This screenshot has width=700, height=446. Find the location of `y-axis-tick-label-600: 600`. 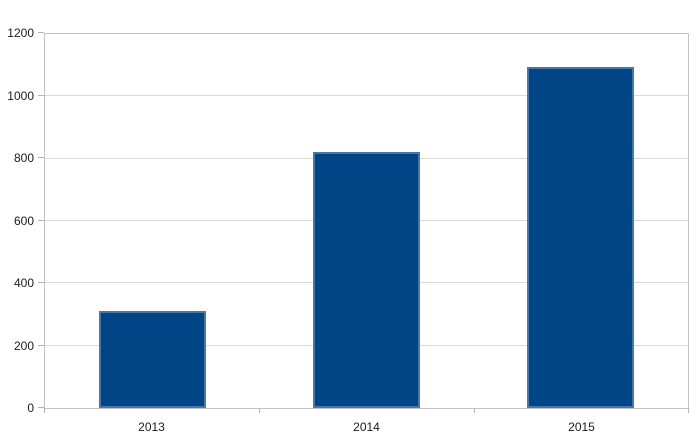

y-axis-tick-label-600: 600 is located at coordinates (23, 220).